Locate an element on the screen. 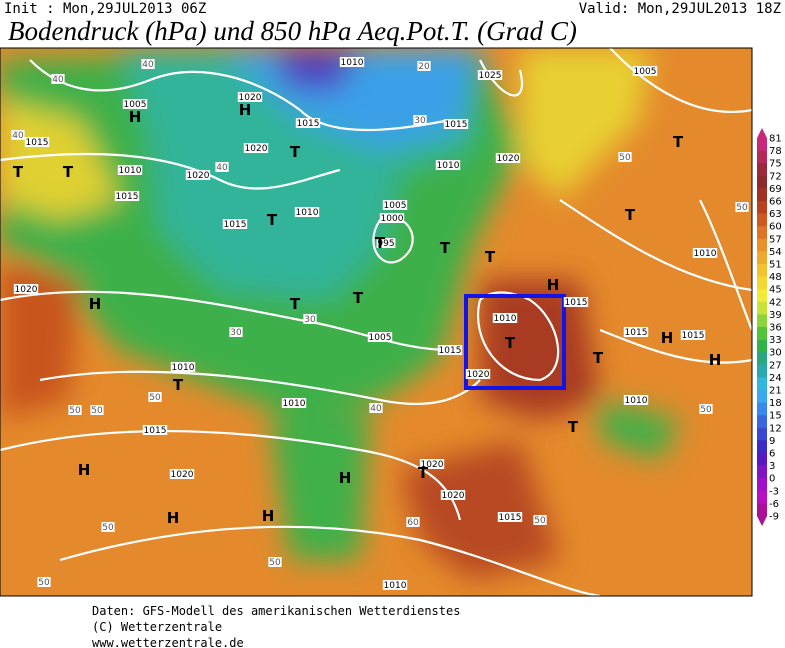 The height and width of the screenshot is (648, 785). temperature-label: 20 is located at coordinates (424, 67).